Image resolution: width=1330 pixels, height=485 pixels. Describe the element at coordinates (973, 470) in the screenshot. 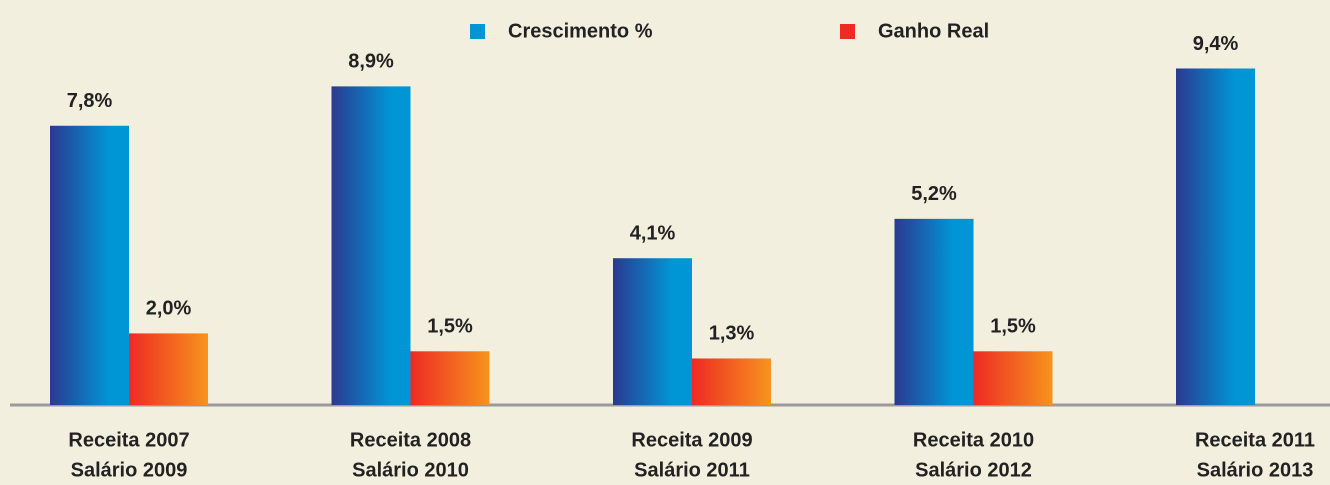

I see `x-tick-label: Salário 2012` at that location.